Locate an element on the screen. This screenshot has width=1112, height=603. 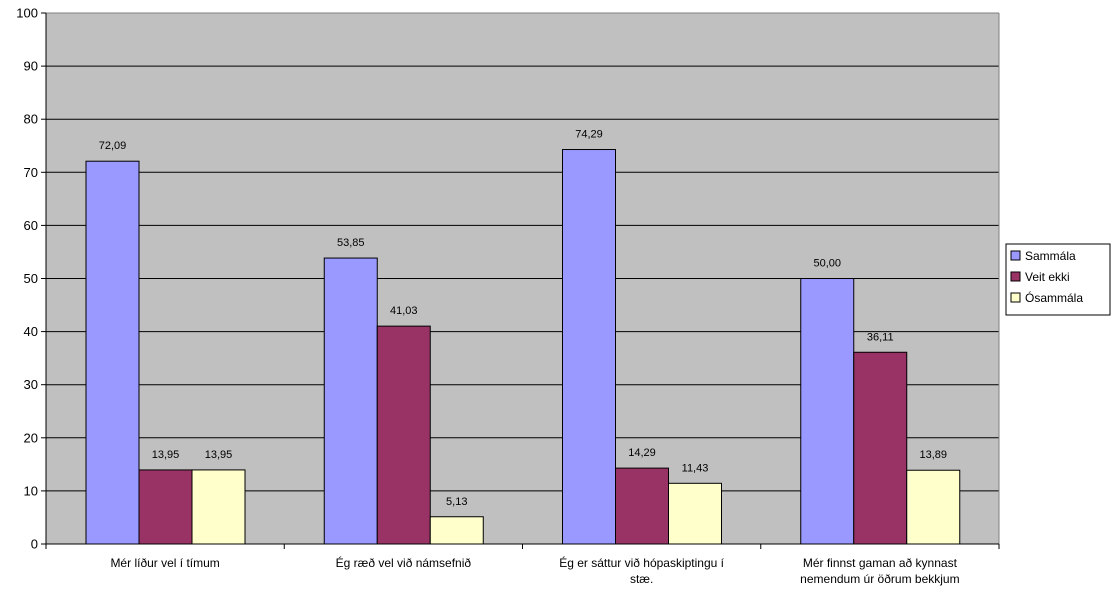
y-tick-label: 0 is located at coordinates (34, 544).